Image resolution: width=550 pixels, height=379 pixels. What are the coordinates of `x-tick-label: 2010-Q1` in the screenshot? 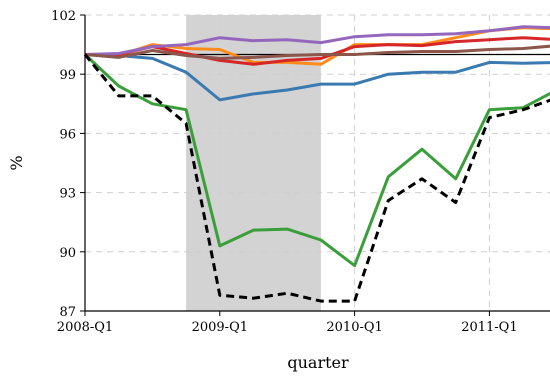 It's located at (354, 327).